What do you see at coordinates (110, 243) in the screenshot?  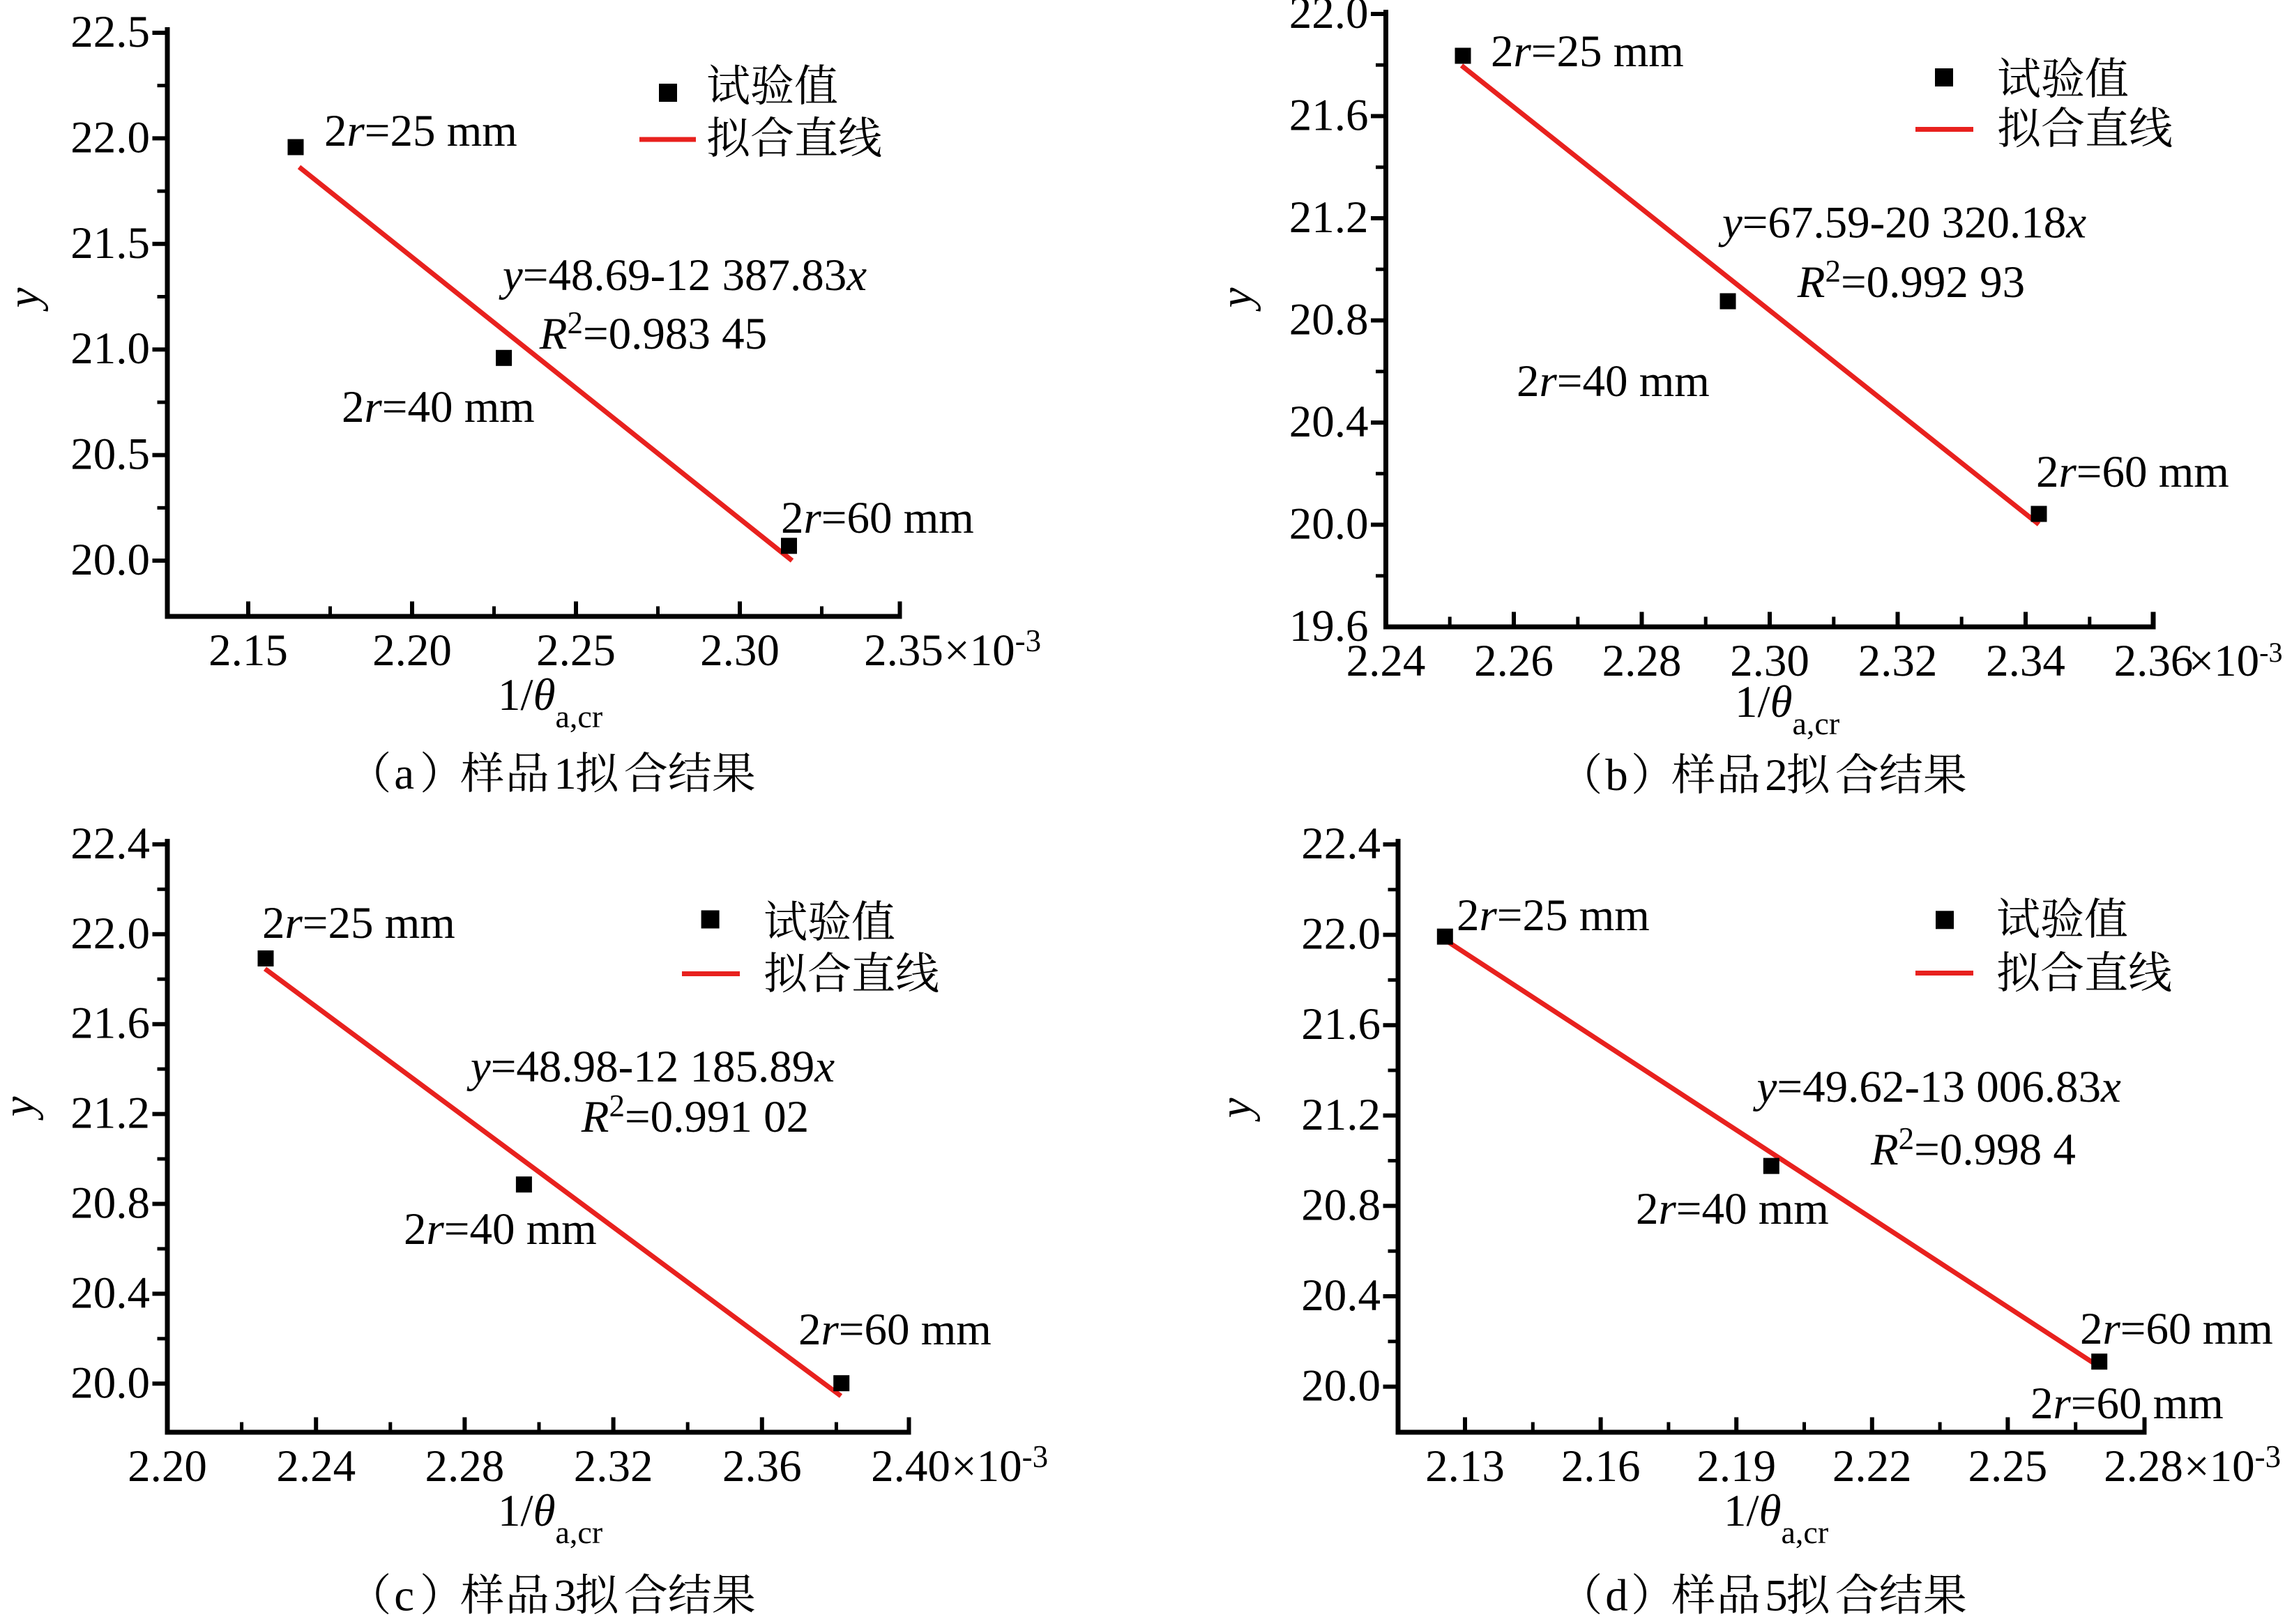 I see `svg-text: 21.5` at bounding box center [110, 243].